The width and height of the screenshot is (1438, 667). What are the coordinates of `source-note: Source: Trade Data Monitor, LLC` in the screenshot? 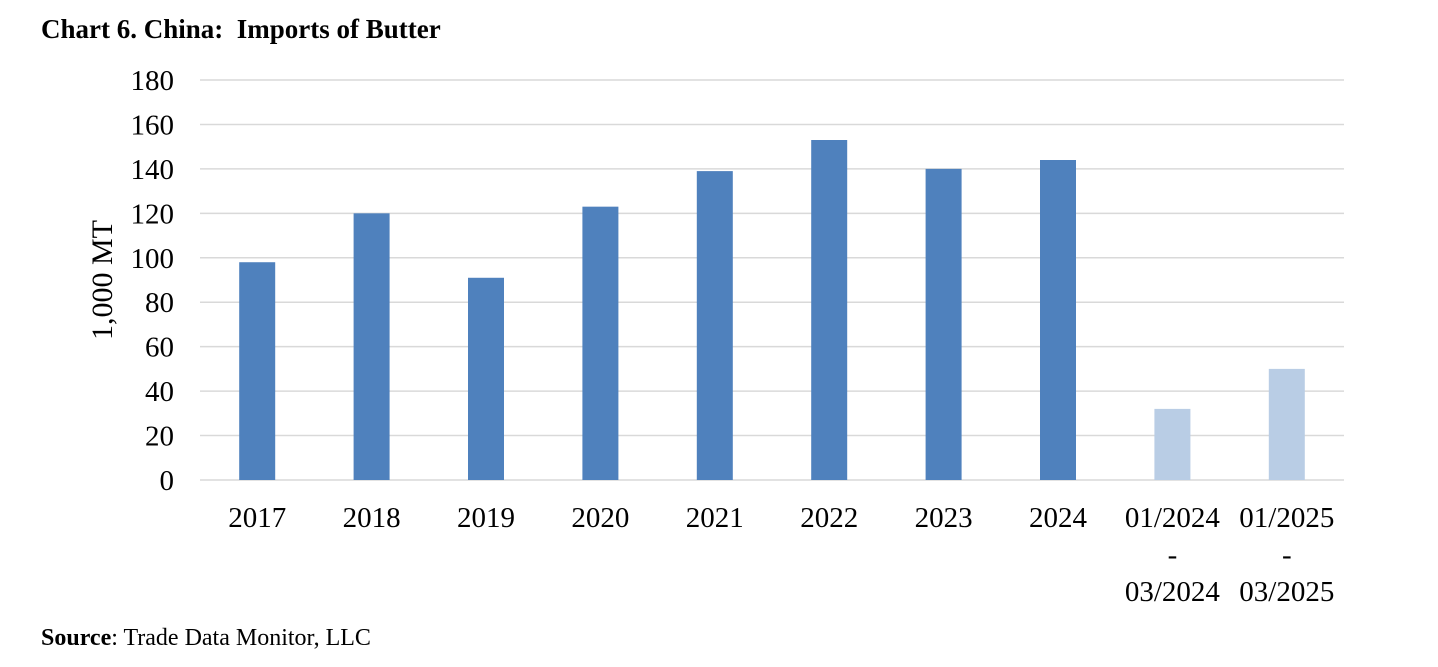 It's located at (206, 638).